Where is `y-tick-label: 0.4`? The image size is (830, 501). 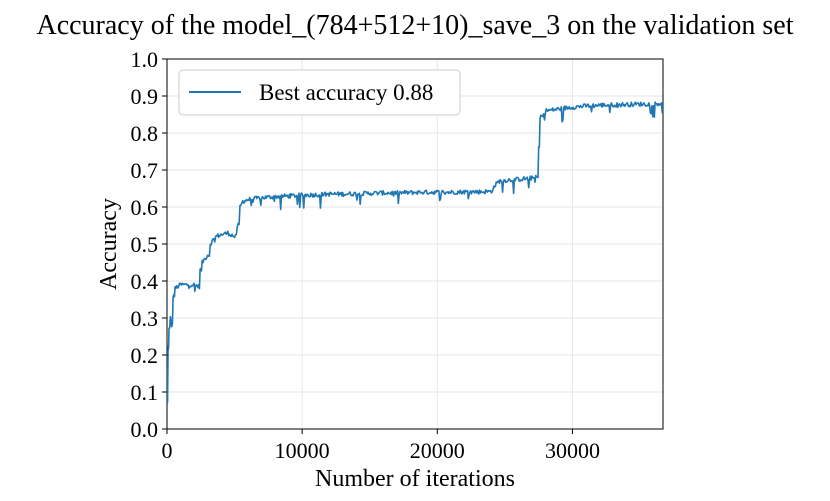
y-tick-label: 0.4 is located at coordinates (145, 281).